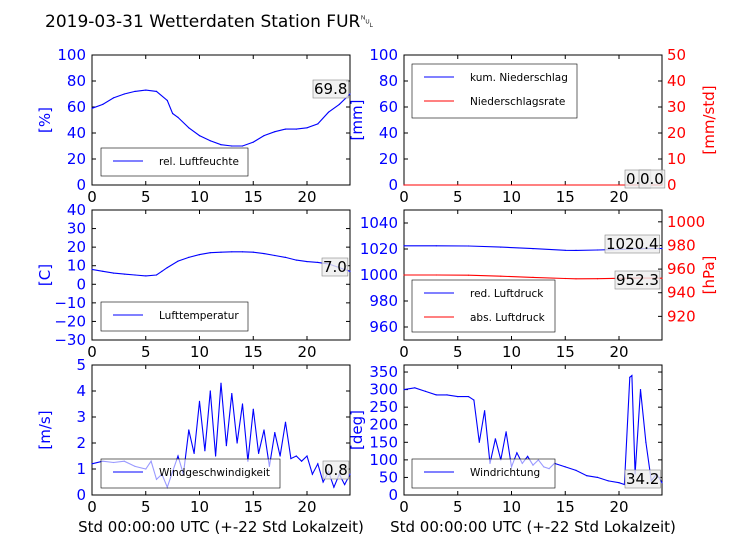 The image size is (736, 552). What do you see at coordinates (81, 417) in the screenshot?
I see `y-tick-label: 3` at bounding box center [81, 417].